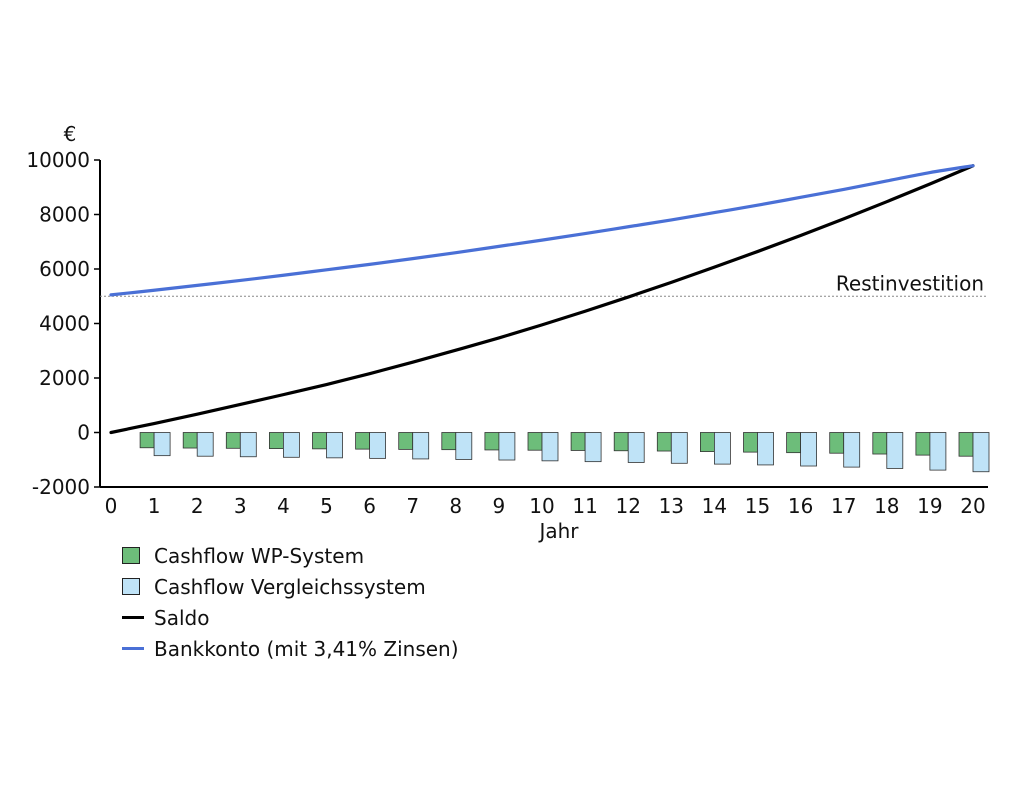  Describe the element at coordinates (910, 283) in the screenshot. I see `reference-line-label: Restinvestition` at that location.